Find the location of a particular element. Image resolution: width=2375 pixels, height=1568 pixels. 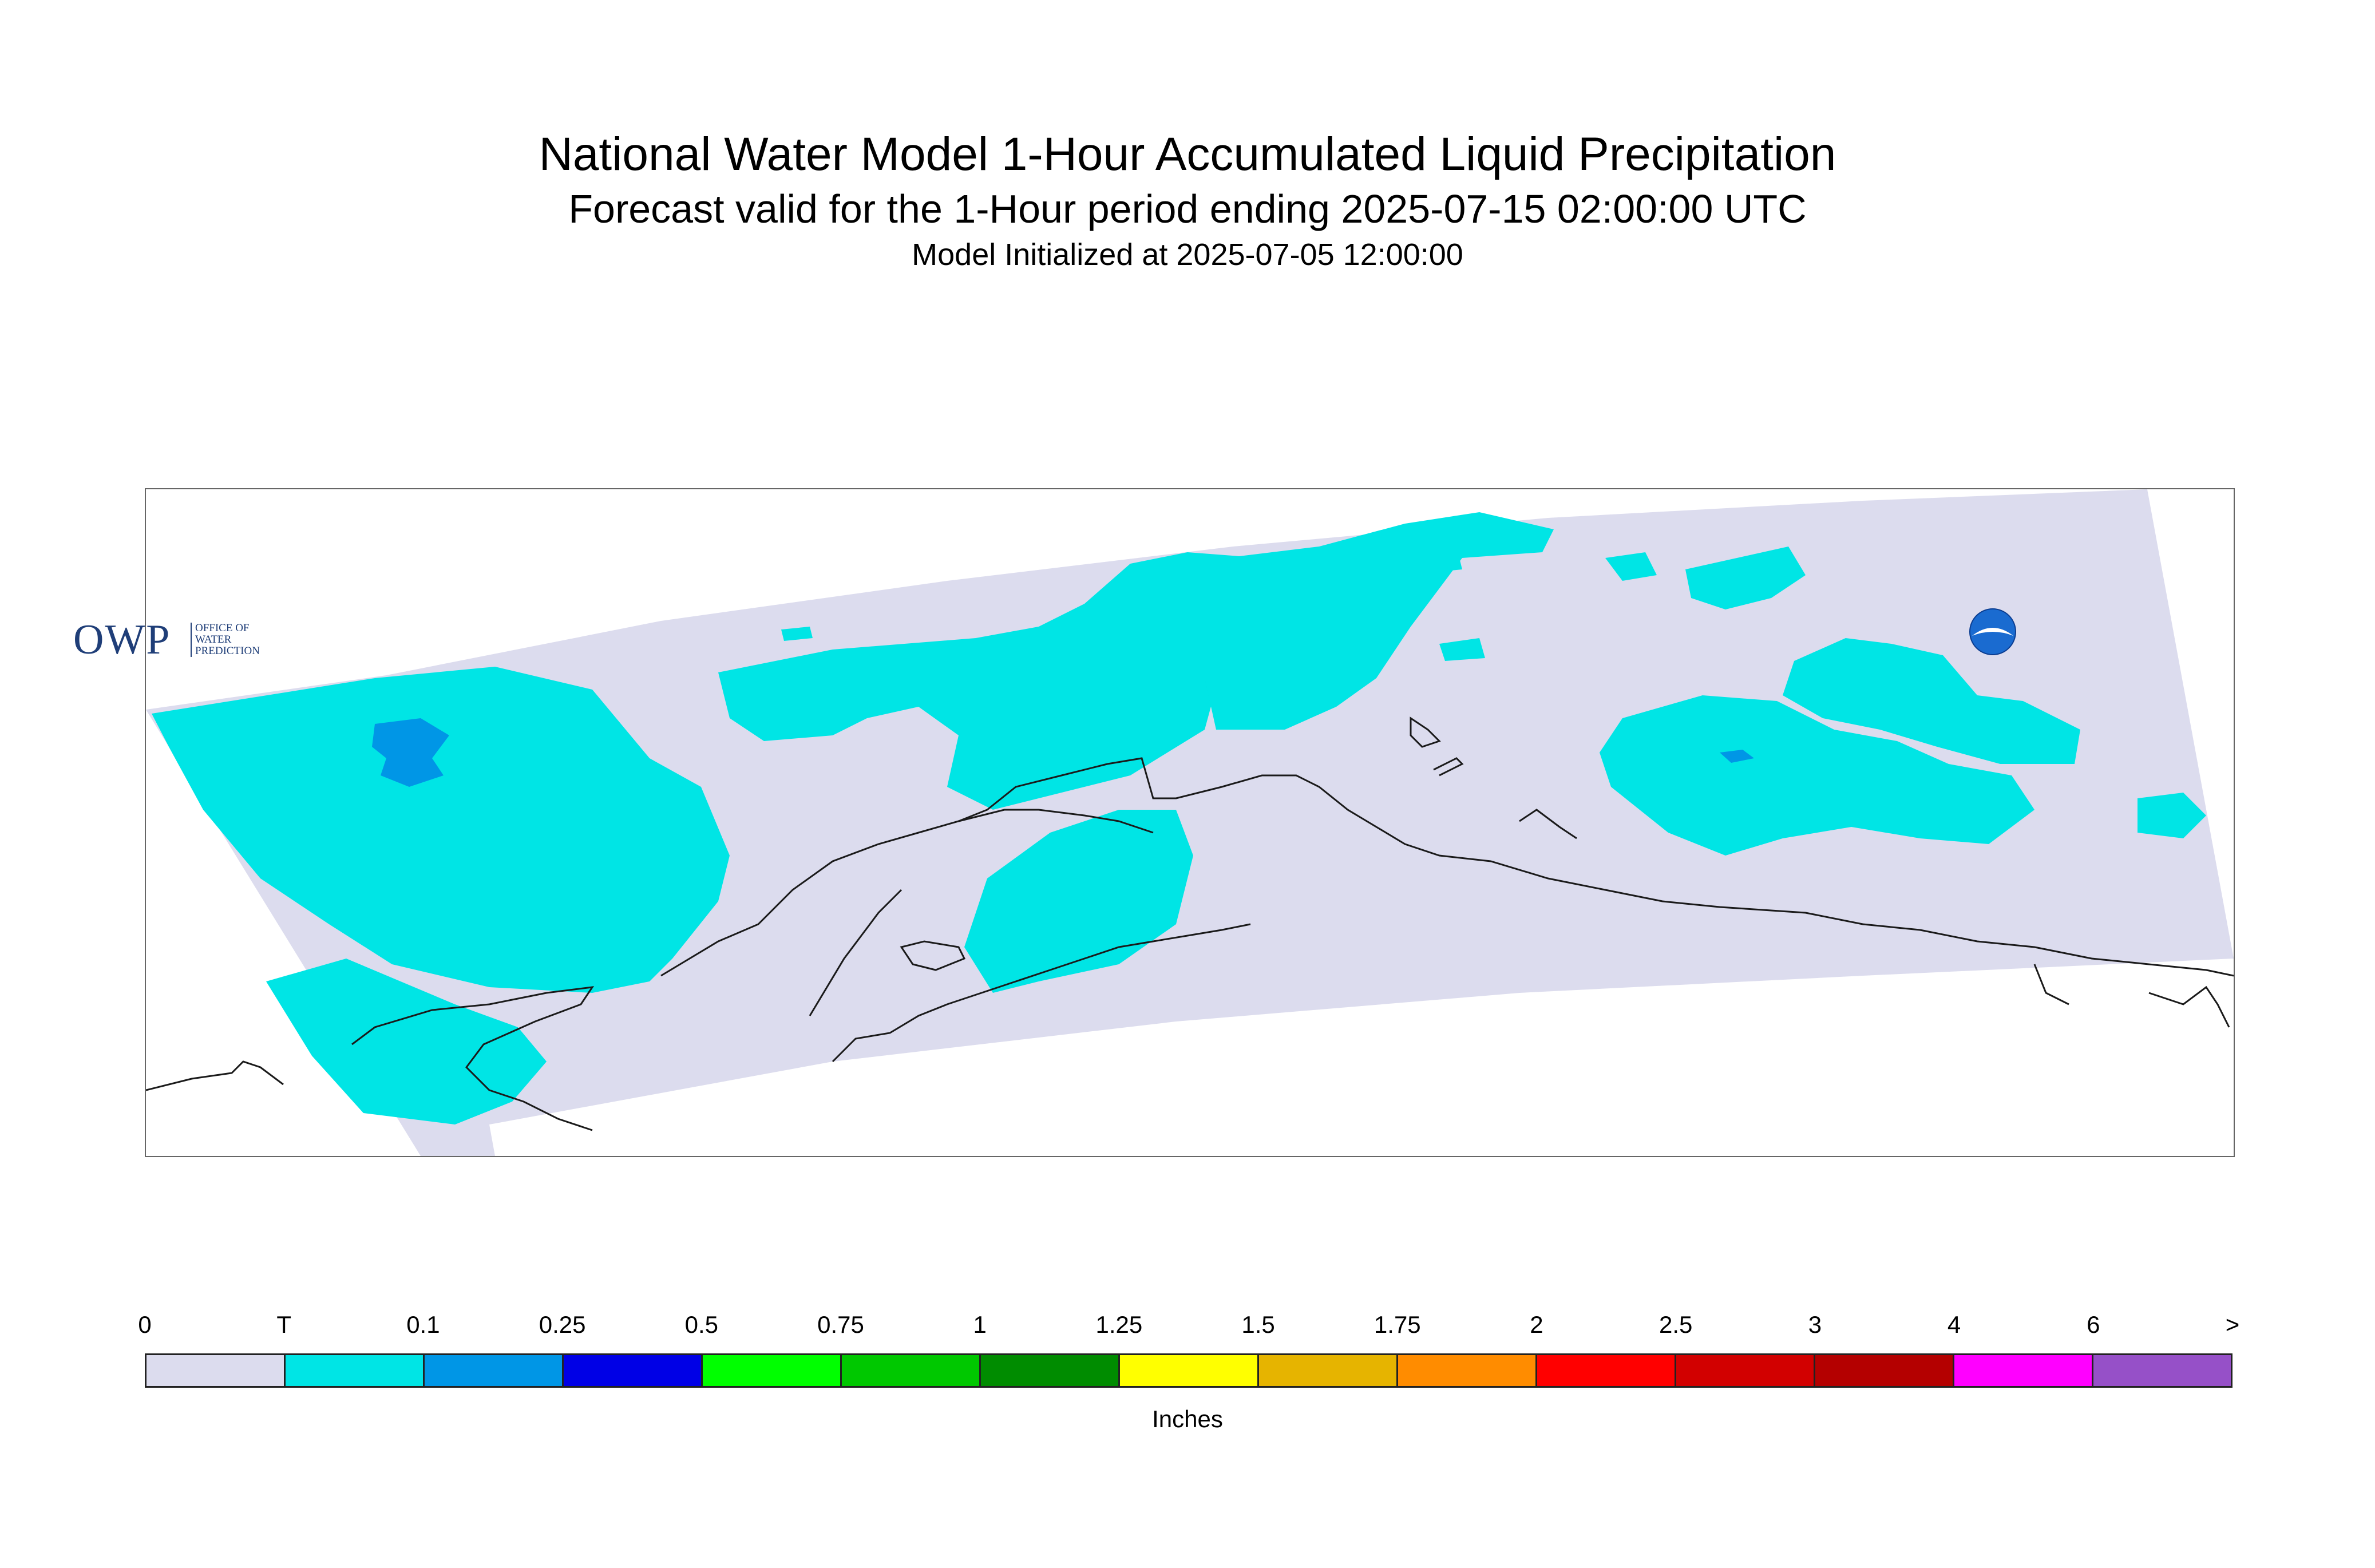

owp-logo-subtext: OFFICE OF WATER PREDICTION is located at coordinates (225, 640).